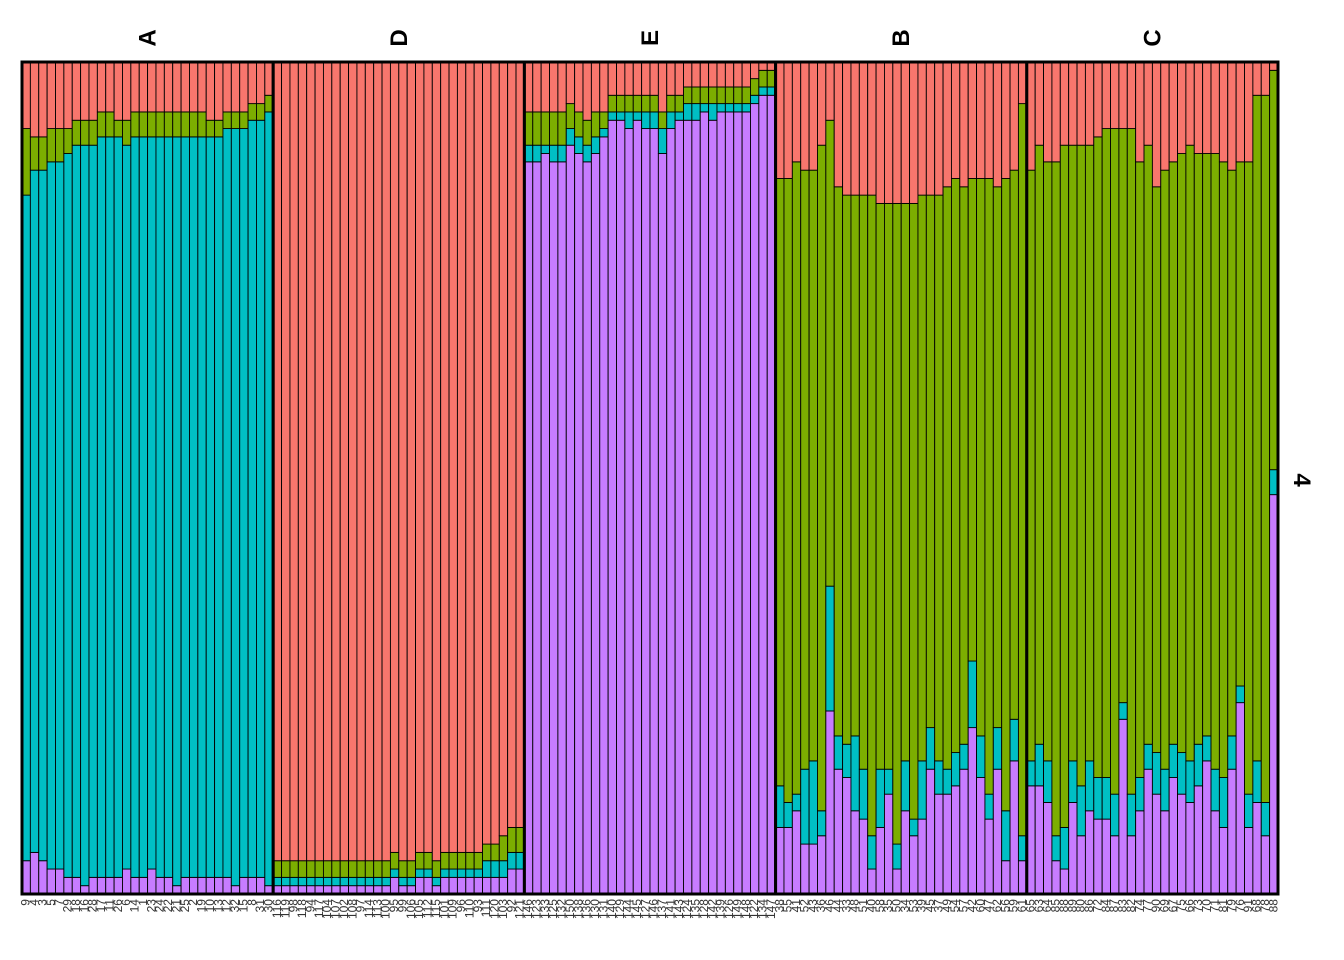  Describe the element at coordinates (537, 128) in the screenshot. I see `bar-E-123-green` at that location.